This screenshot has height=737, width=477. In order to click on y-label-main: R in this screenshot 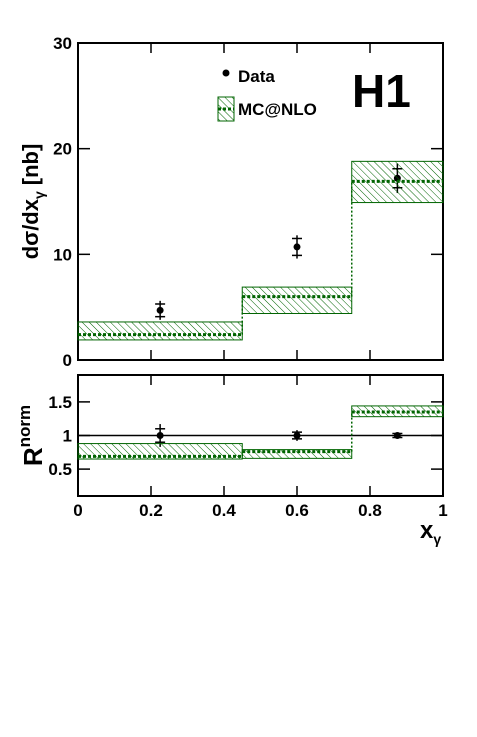, I will do `click(33, 456)`.